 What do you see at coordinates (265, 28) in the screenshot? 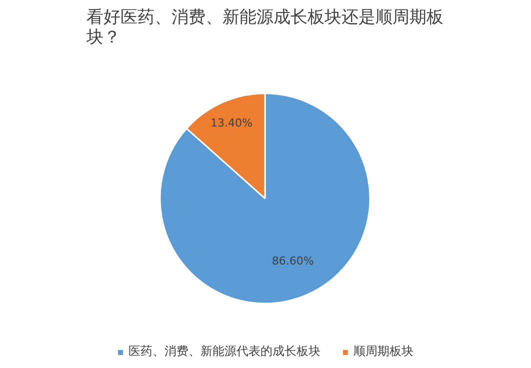
I see `chart-title: 看好医药、消费、新能源成长板块还是顺周期板块？` at bounding box center [265, 28].